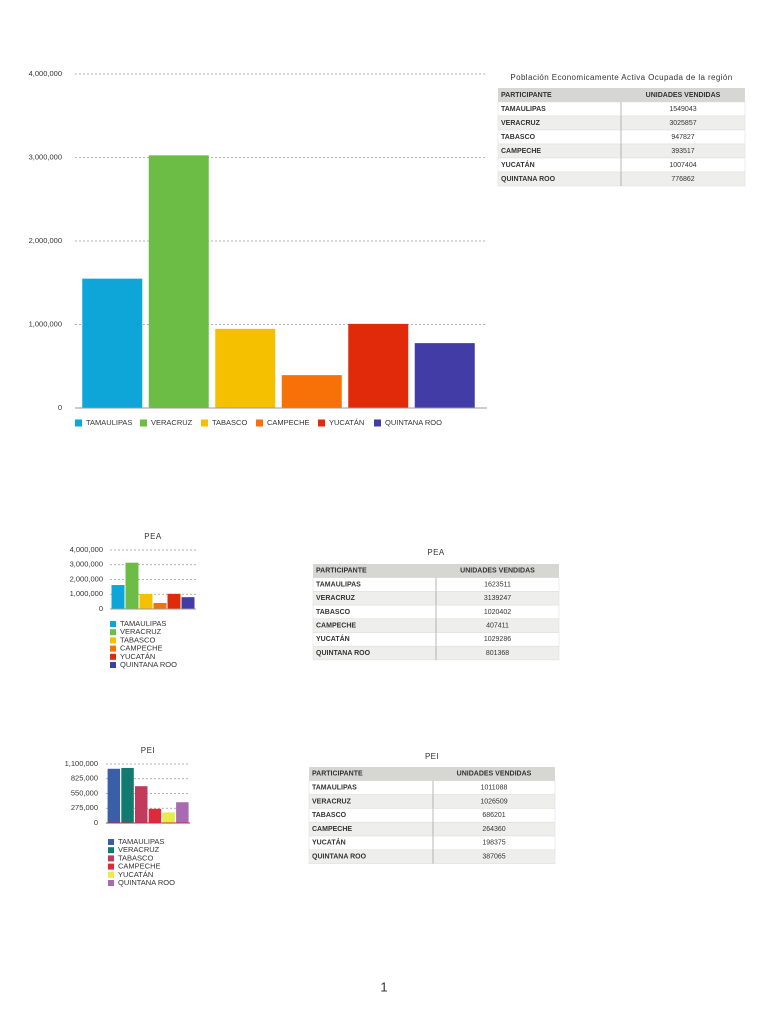 The image size is (768, 1024). Describe the element at coordinates (436, 571) in the screenshot. I see `table-header` at that location.